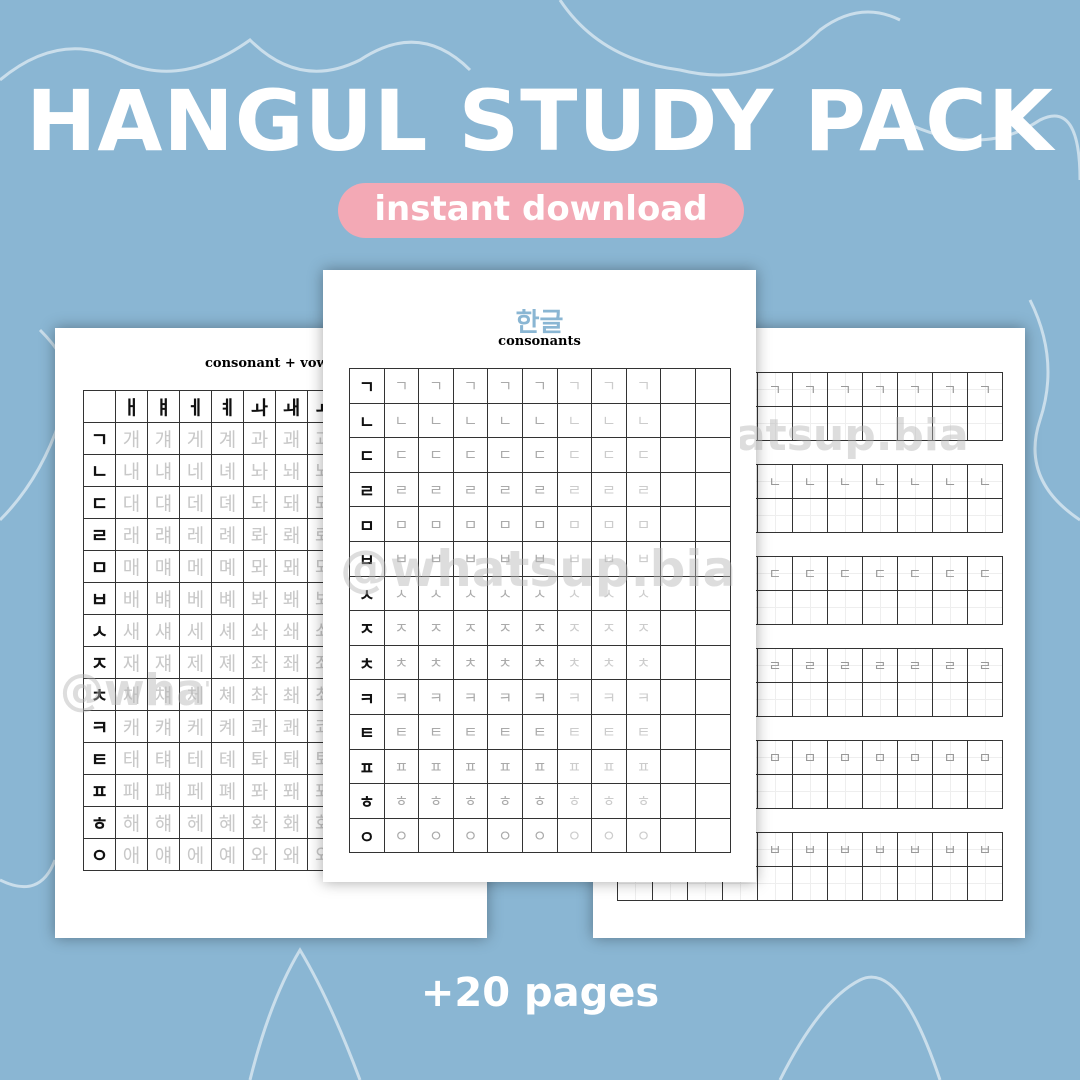  What do you see at coordinates (609, 731) in the screenshot?
I see `trace-cell: ㅌ` at bounding box center [609, 731].